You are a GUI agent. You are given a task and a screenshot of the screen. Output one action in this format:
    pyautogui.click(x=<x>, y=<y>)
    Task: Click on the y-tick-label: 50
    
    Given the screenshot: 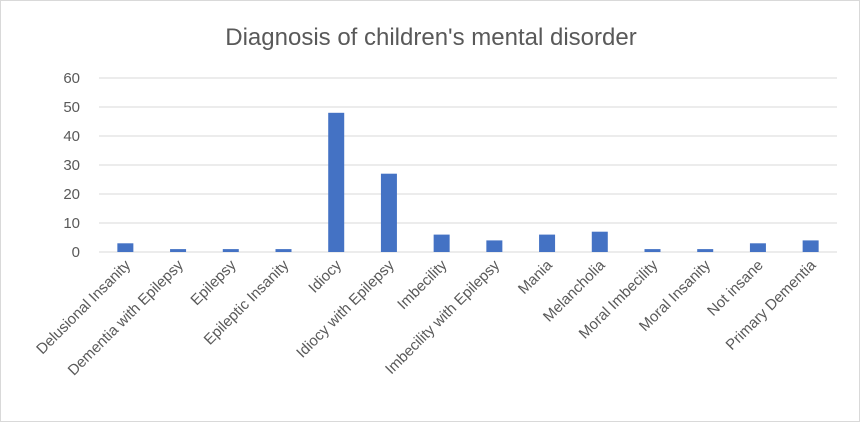 What is the action you would take?
    pyautogui.click(x=71, y=107)
    